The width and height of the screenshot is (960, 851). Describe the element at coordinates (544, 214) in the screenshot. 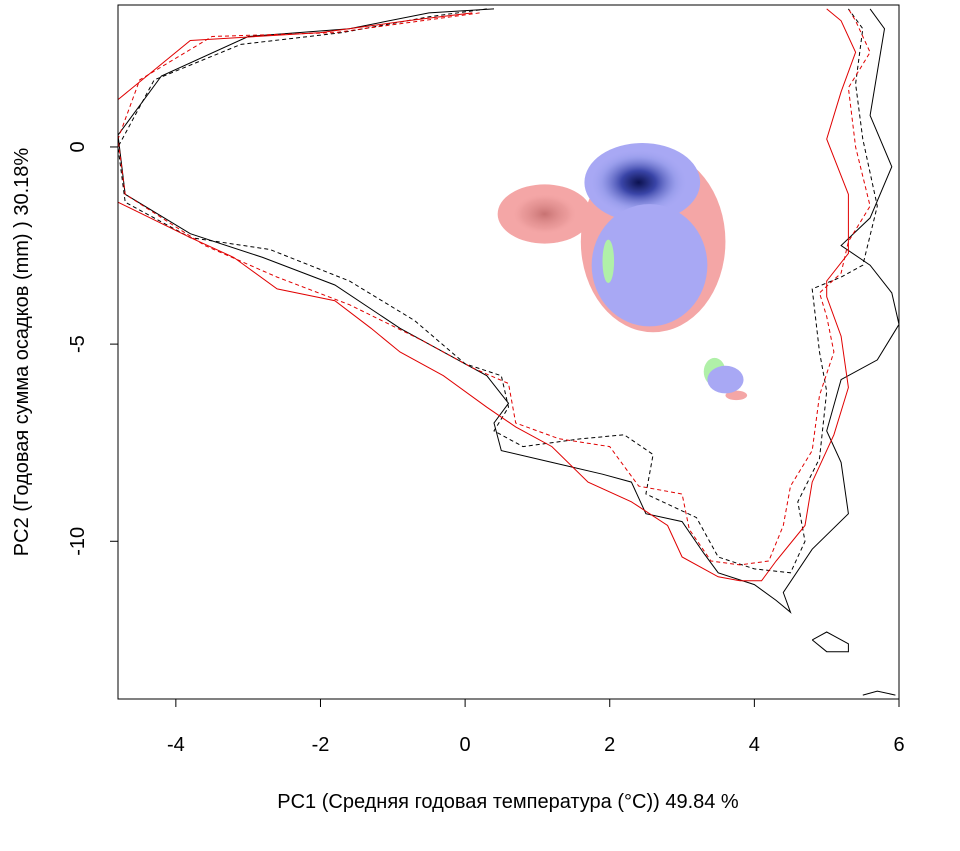

I see `density-core-red` at that location.